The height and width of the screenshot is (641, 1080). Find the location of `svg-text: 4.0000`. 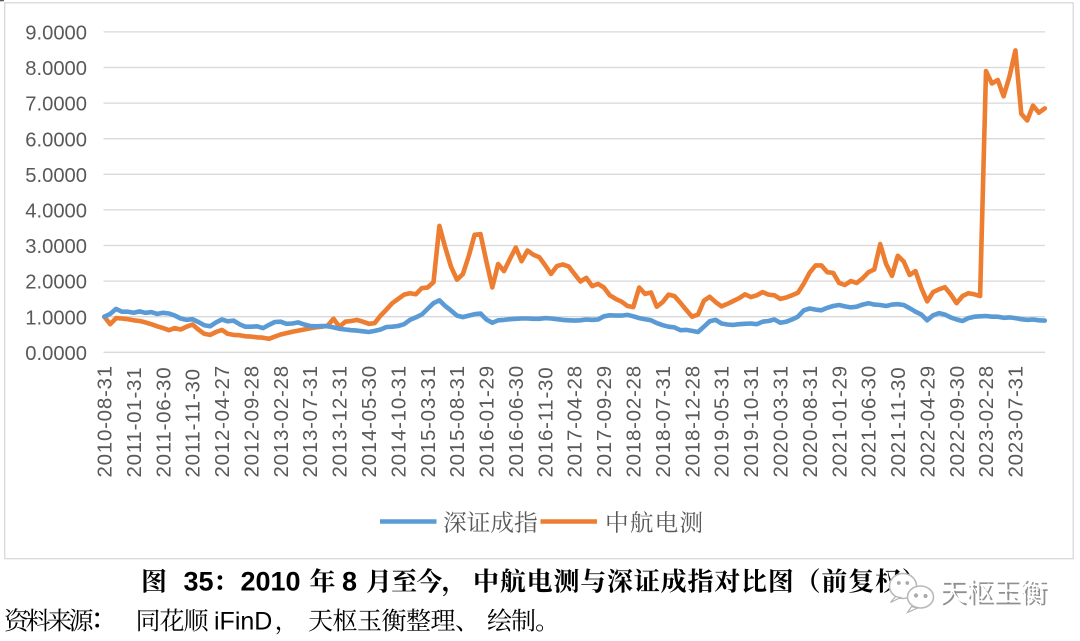

svg-text: 4.0000 is located at coordinates (56, 212).